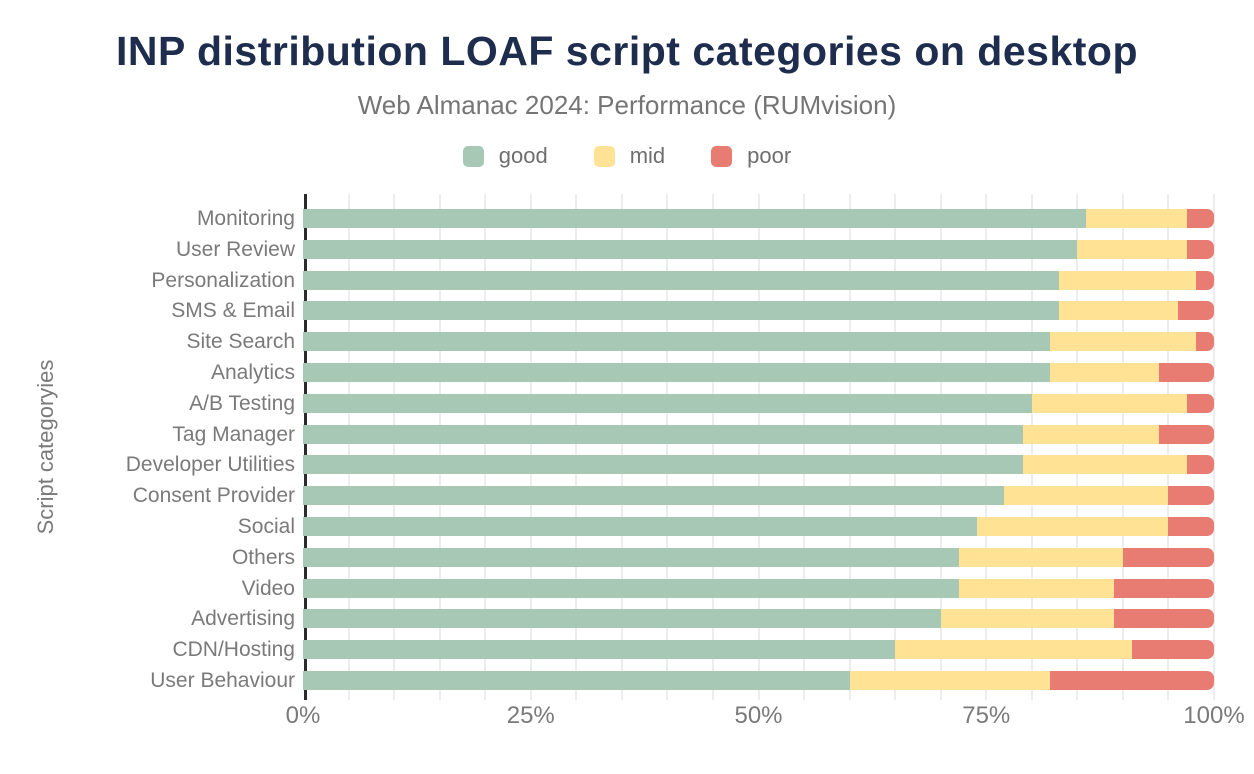  I want to click on legend-swatch-good, so click(473, 156).